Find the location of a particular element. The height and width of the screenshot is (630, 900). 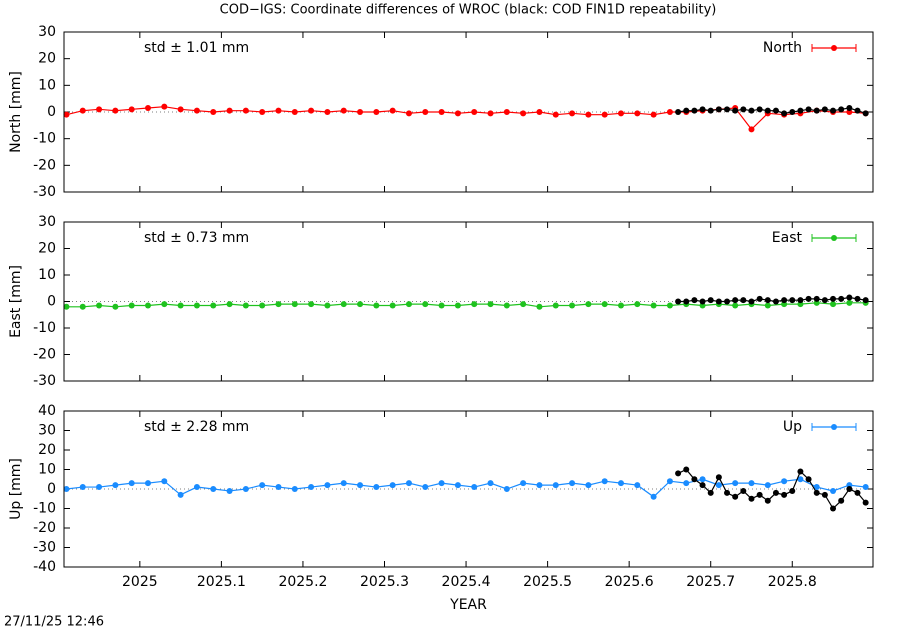

y-tick-label: 0 is located at coordinates (51, 302).